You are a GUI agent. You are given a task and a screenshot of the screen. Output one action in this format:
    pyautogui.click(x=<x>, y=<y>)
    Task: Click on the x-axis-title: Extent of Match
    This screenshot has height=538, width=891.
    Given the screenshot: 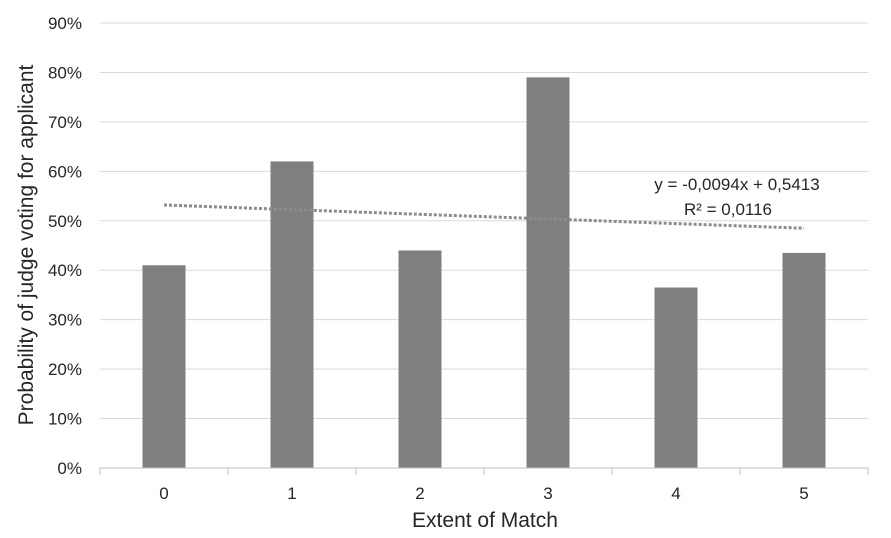 What is the action you would take?
    pyautogui.click(x=485, y=520)
    